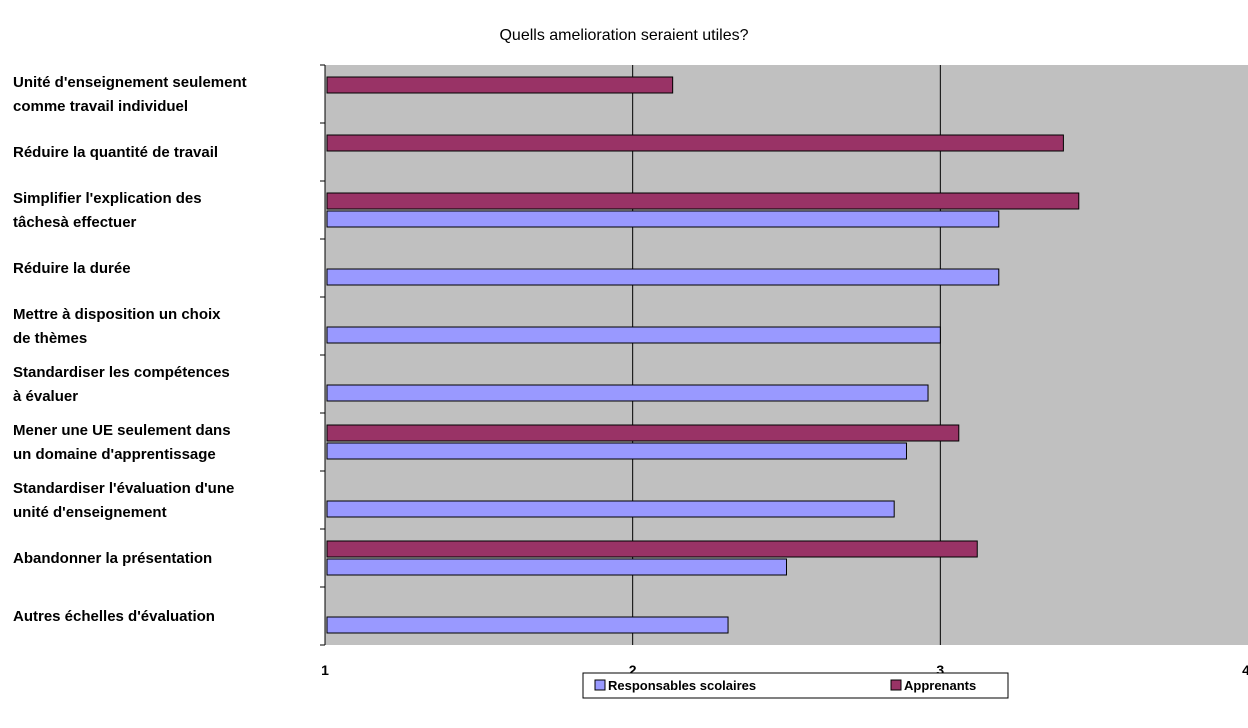 This screenshot has width=1248, height=728. What do you see at coordinates (72, 268) in the screenshot?
I see `category-label: Réduire la durée` at bounding box center [72, 268].